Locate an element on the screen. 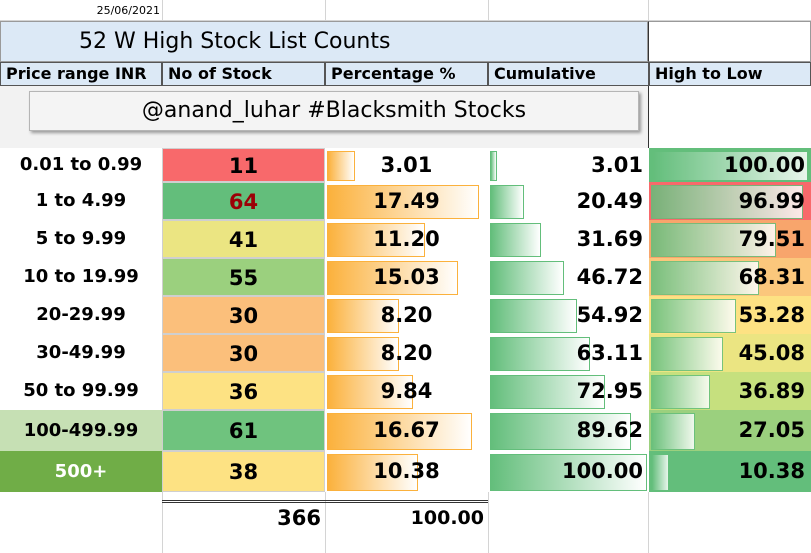  percentage-value: 3.01 is located at coordinates (406, 165).